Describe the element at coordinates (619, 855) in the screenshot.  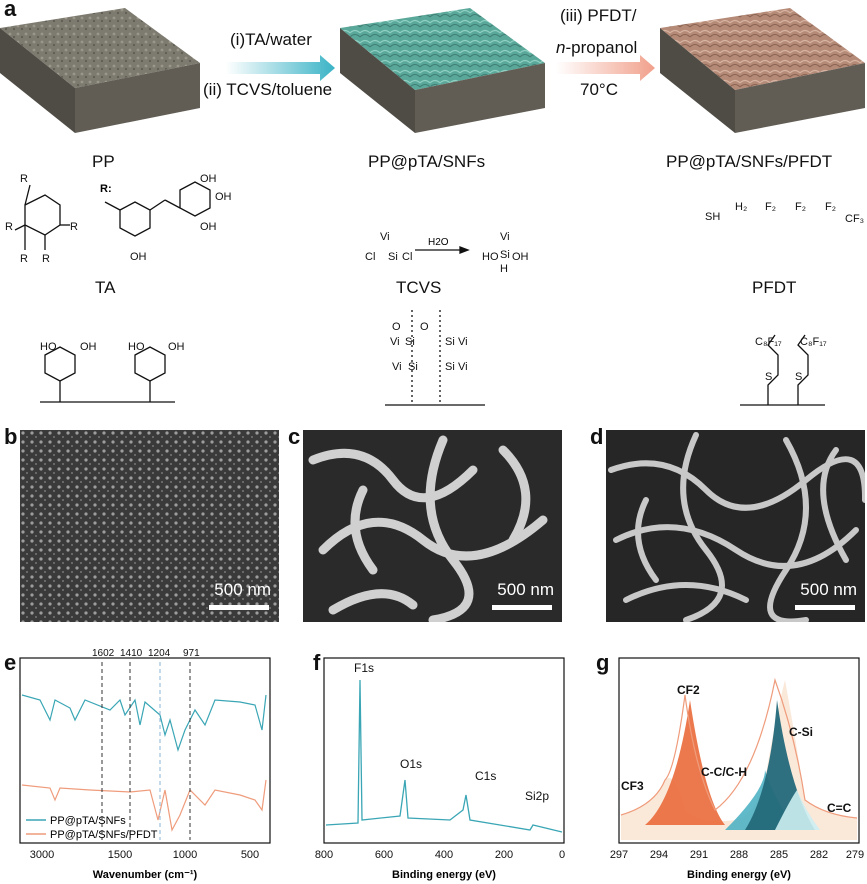
I see `tick-g-297: 297` at that location.